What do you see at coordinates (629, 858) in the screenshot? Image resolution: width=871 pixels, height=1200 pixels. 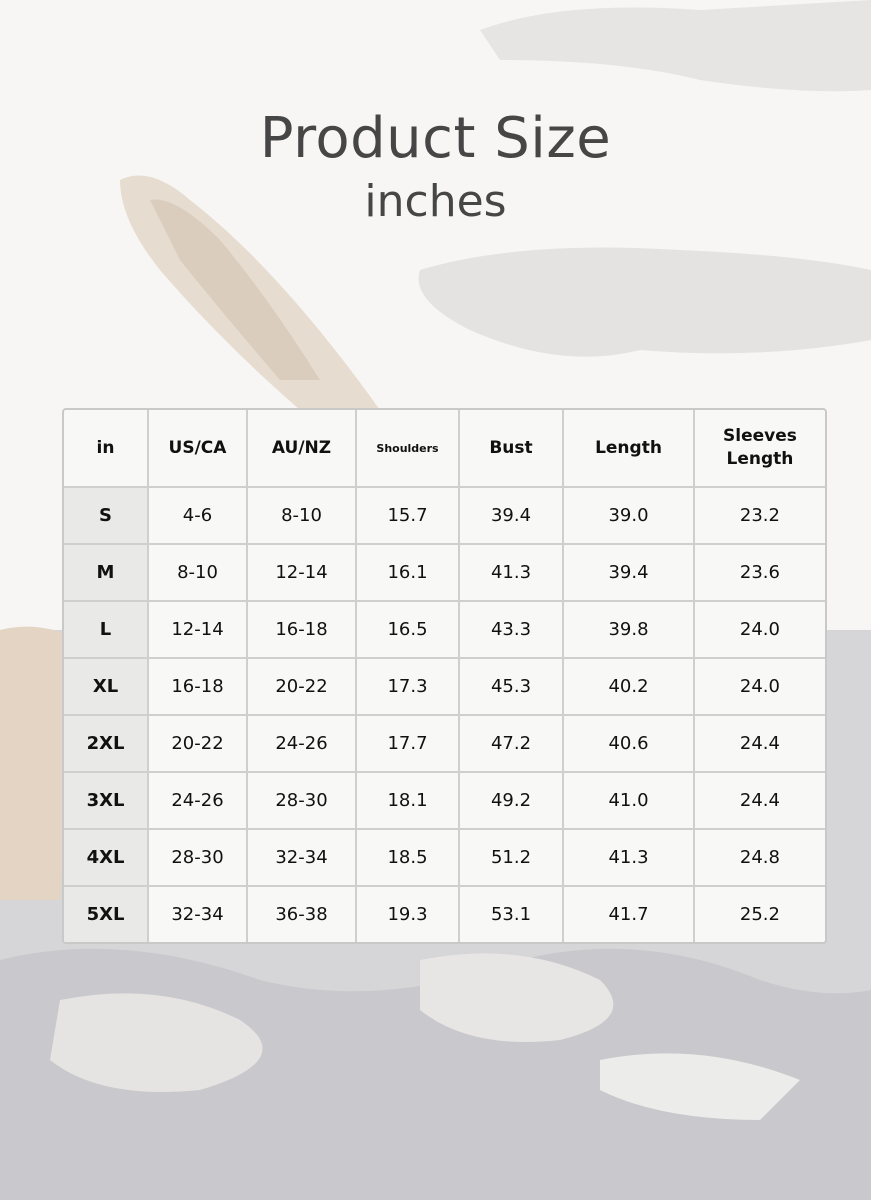 I see `cell-length: 41.3` at bounding box center [629, 858].